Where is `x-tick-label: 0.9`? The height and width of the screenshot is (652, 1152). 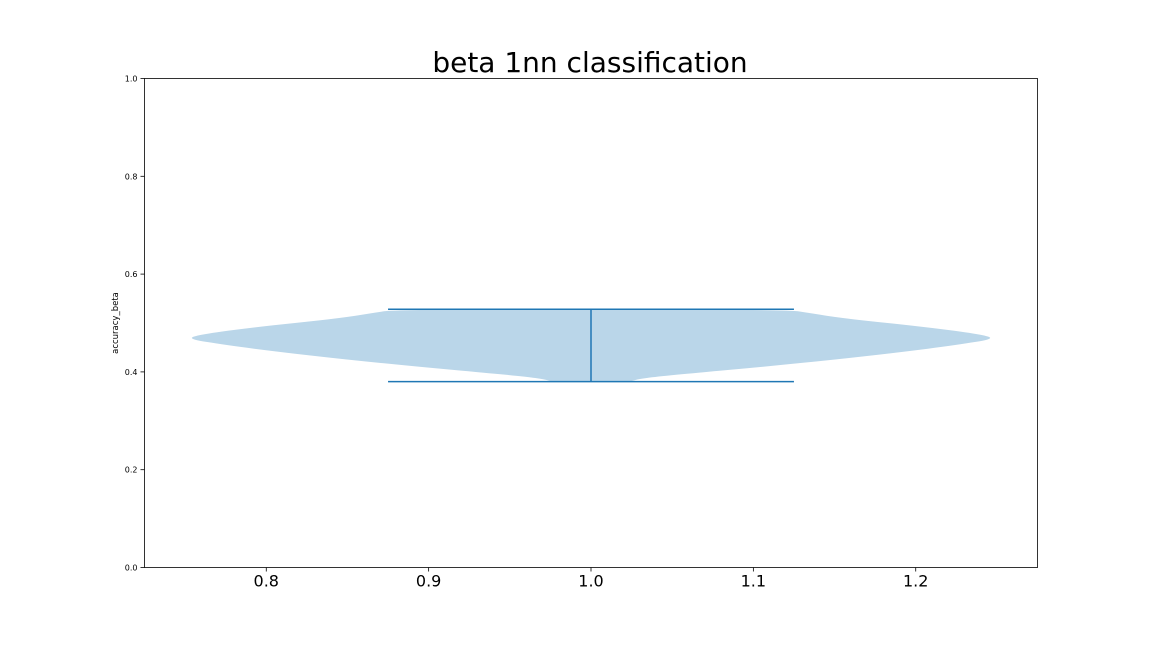 x-tick-label: 0.9 is located at coordinates (428, 581).